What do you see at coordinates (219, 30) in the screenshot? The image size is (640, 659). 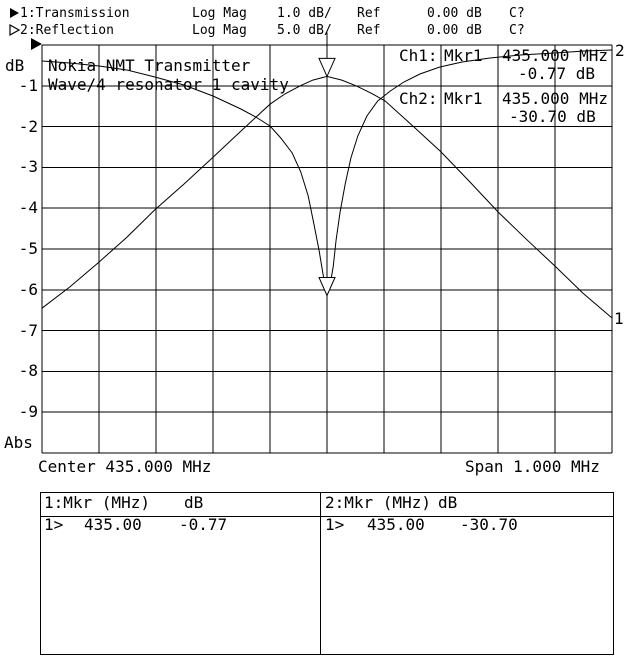 I see `ch2-format: Log Mag` at bounding box center [219, 30].